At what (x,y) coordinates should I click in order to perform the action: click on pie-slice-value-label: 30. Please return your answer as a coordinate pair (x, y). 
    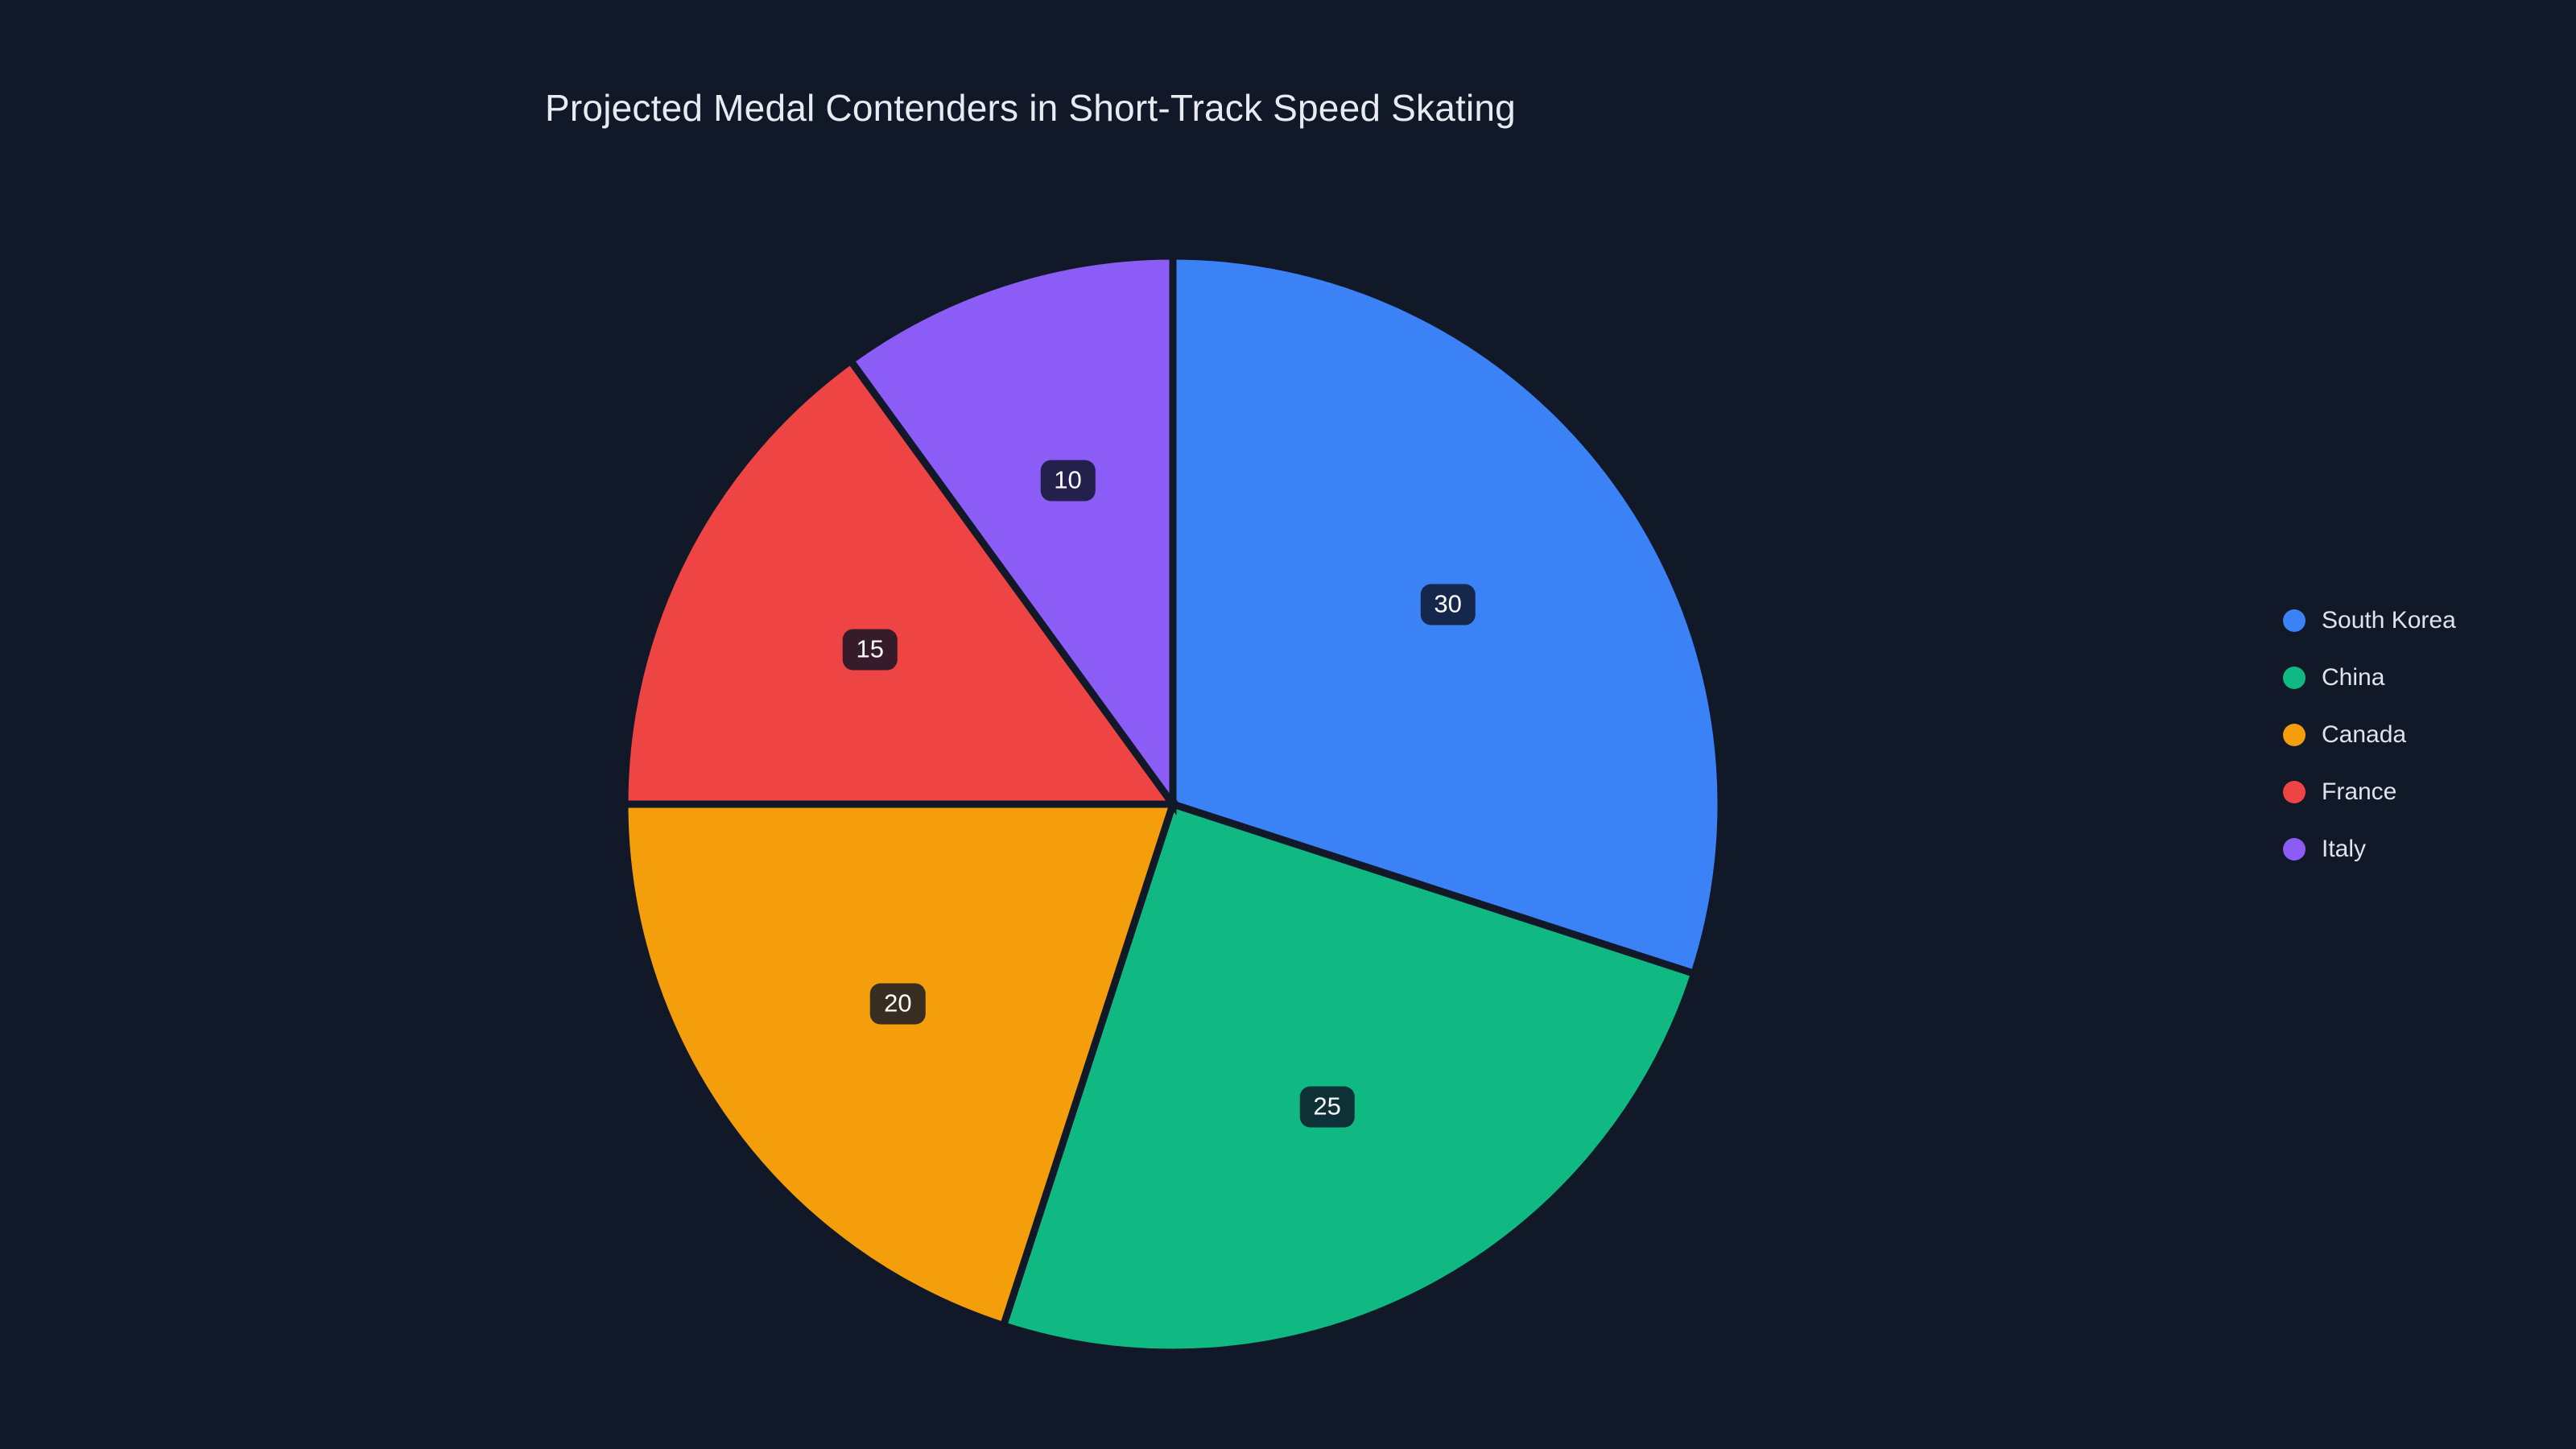
    Looking at the image, I should click on (1448, 604).